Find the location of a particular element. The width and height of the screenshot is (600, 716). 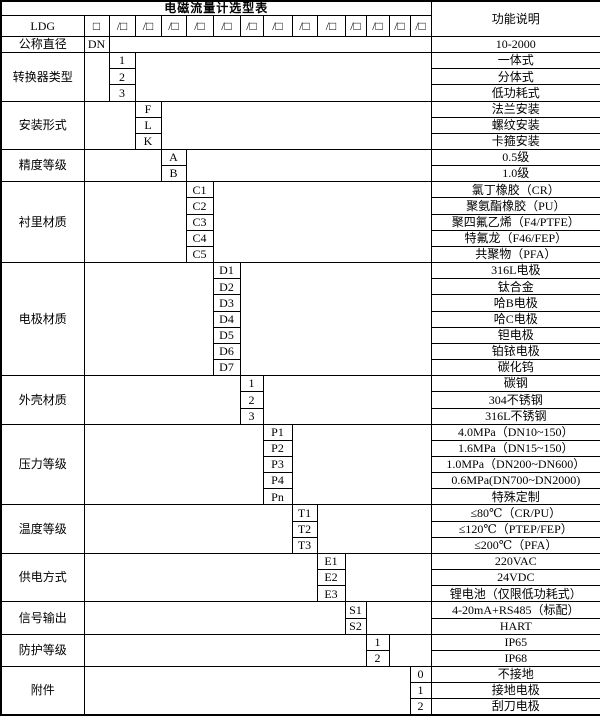

description-cell: 1.0级 is located at coordinates (515, 174).